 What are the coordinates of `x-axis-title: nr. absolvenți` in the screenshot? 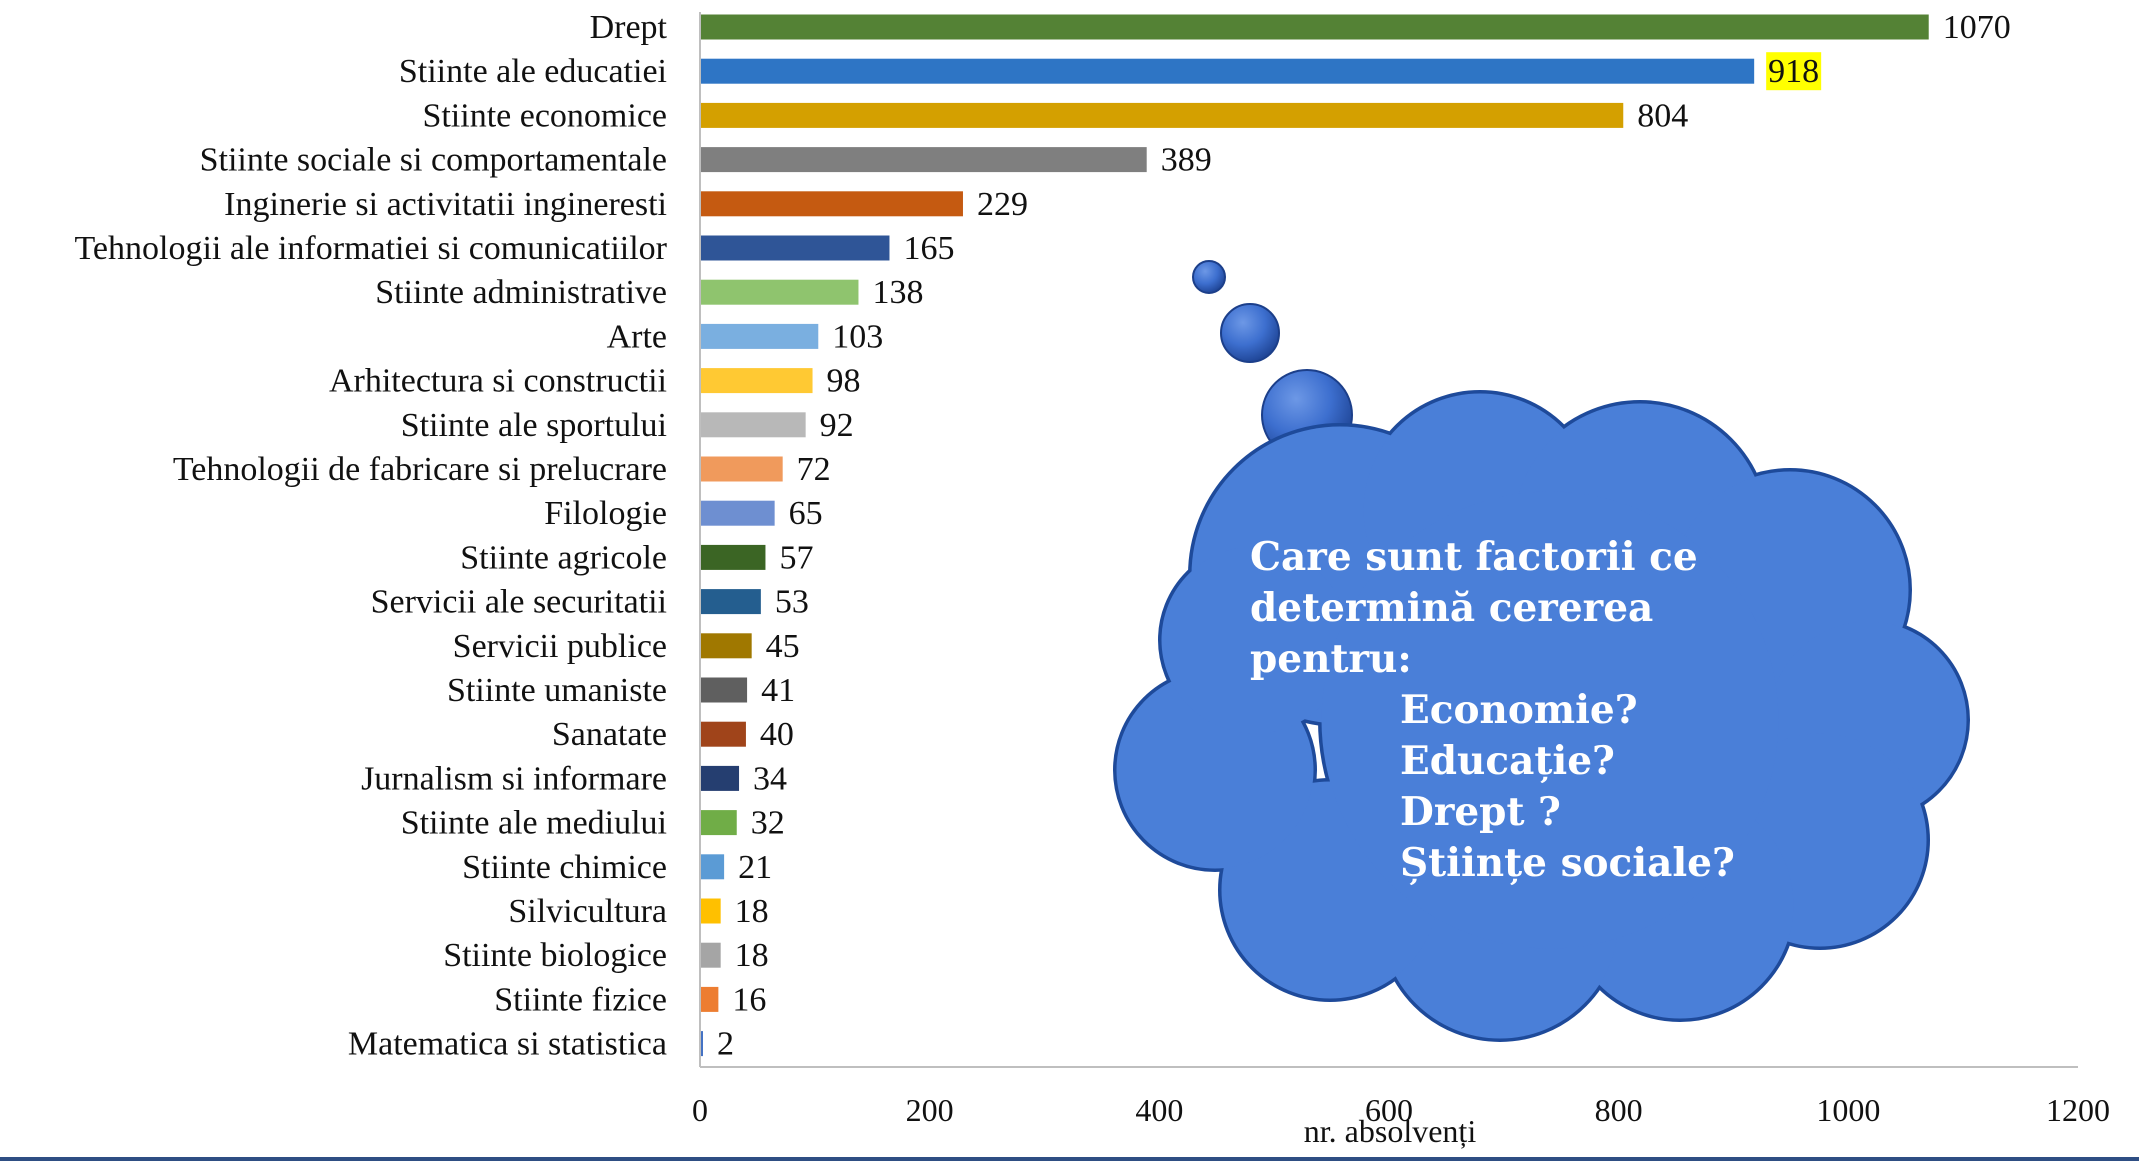 It's located at (1390, 1131).